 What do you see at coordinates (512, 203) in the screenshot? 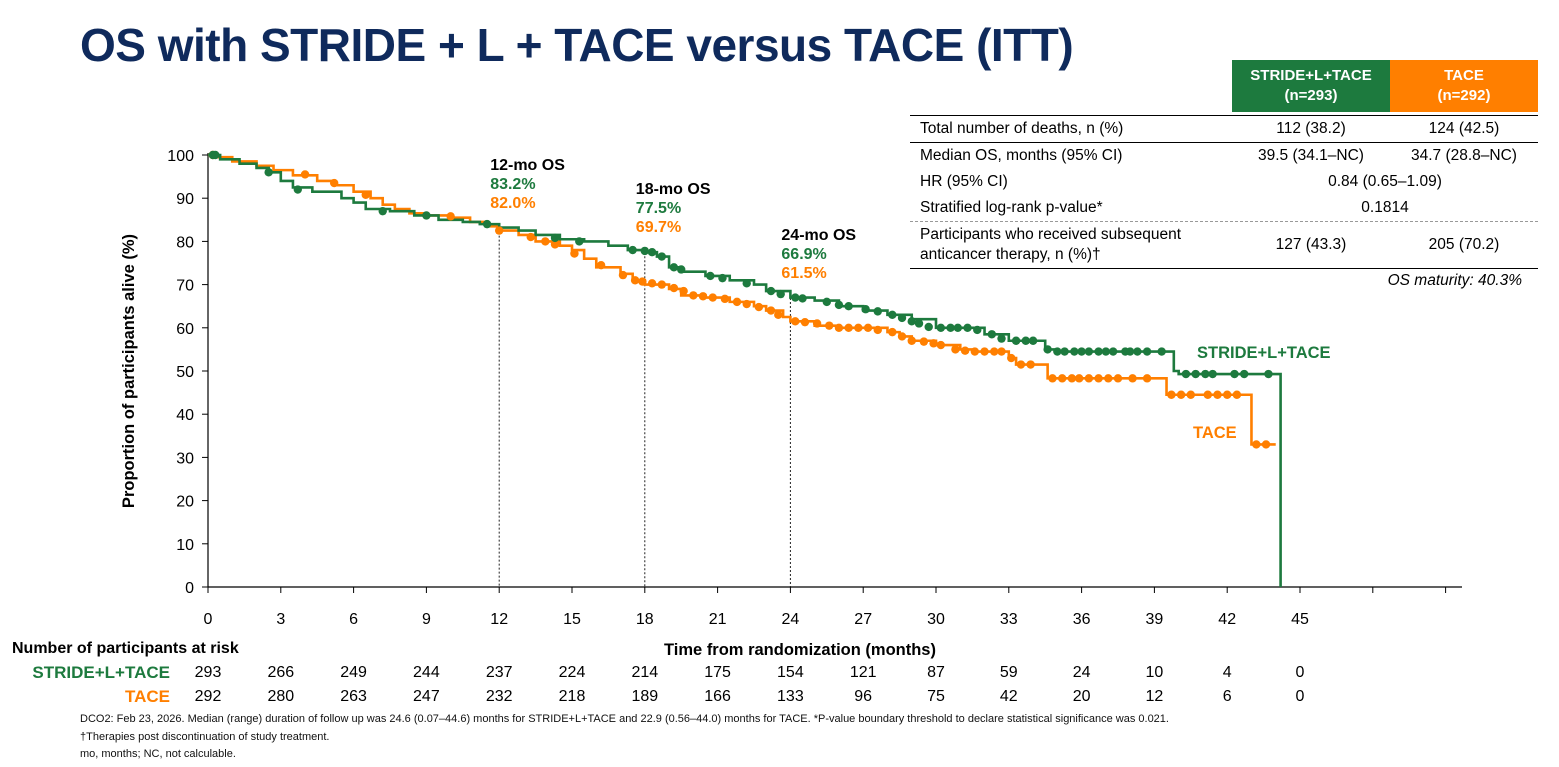
I see `landmark-value-tace: 82.0%` at bounding box center [512, 203].